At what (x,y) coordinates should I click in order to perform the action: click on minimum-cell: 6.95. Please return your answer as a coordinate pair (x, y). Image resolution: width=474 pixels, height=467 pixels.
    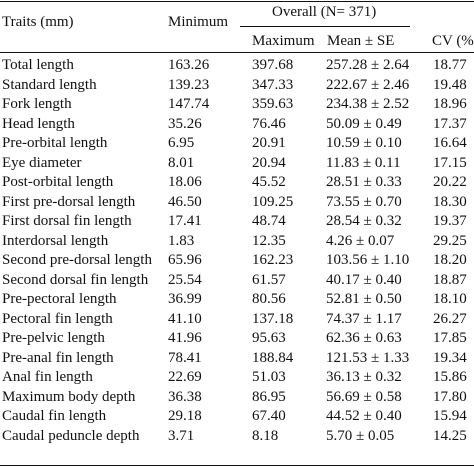
    Looking at the image, I should click on (181, 143).